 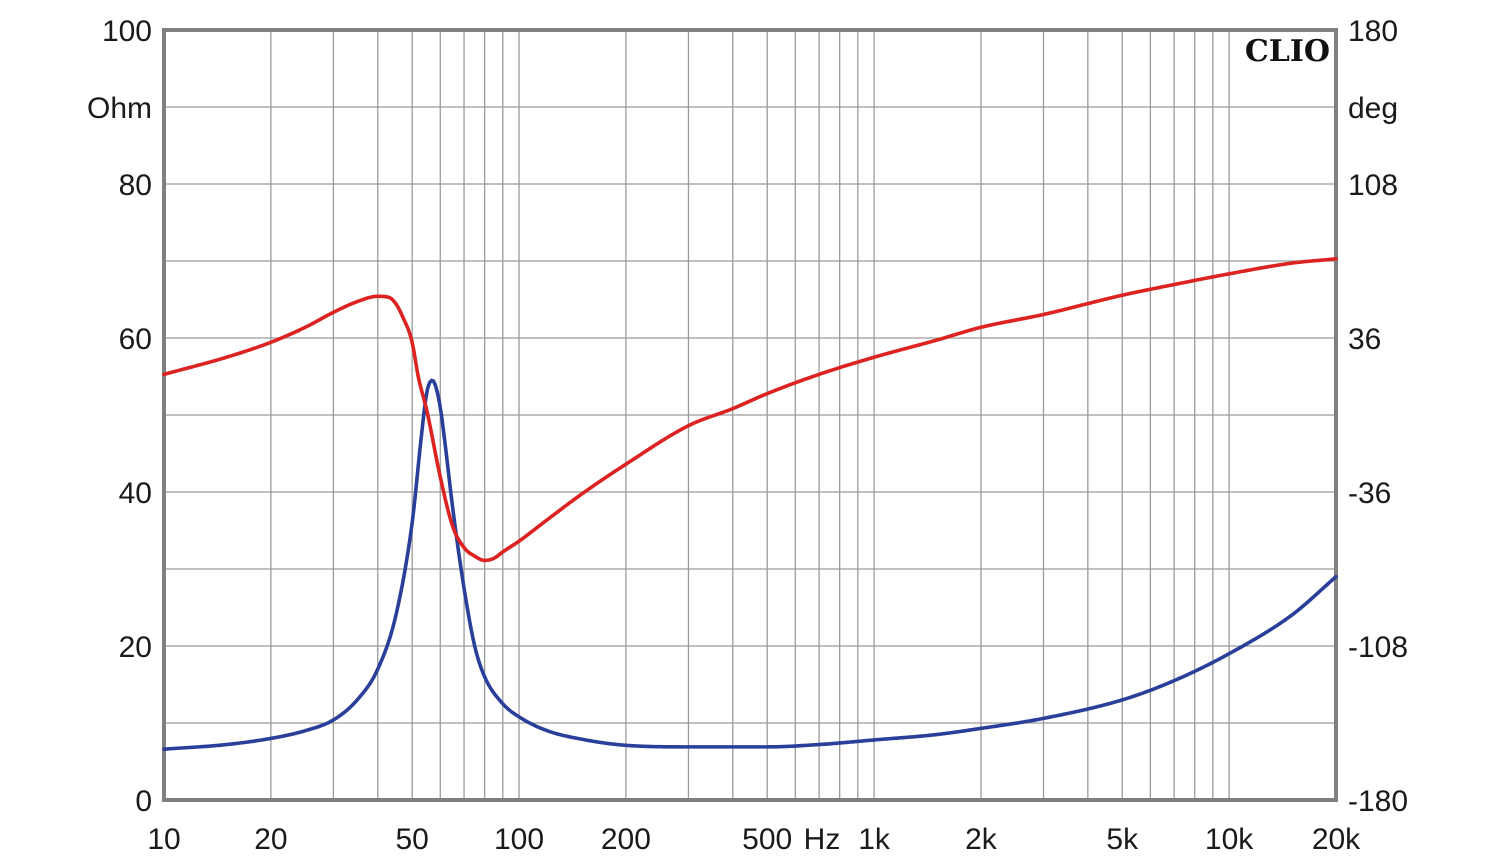 I want to click on x-tick-labels: 10 20 50 100 200 500 1k 2k 5k 10k 20k, so click(x=754, y=839).